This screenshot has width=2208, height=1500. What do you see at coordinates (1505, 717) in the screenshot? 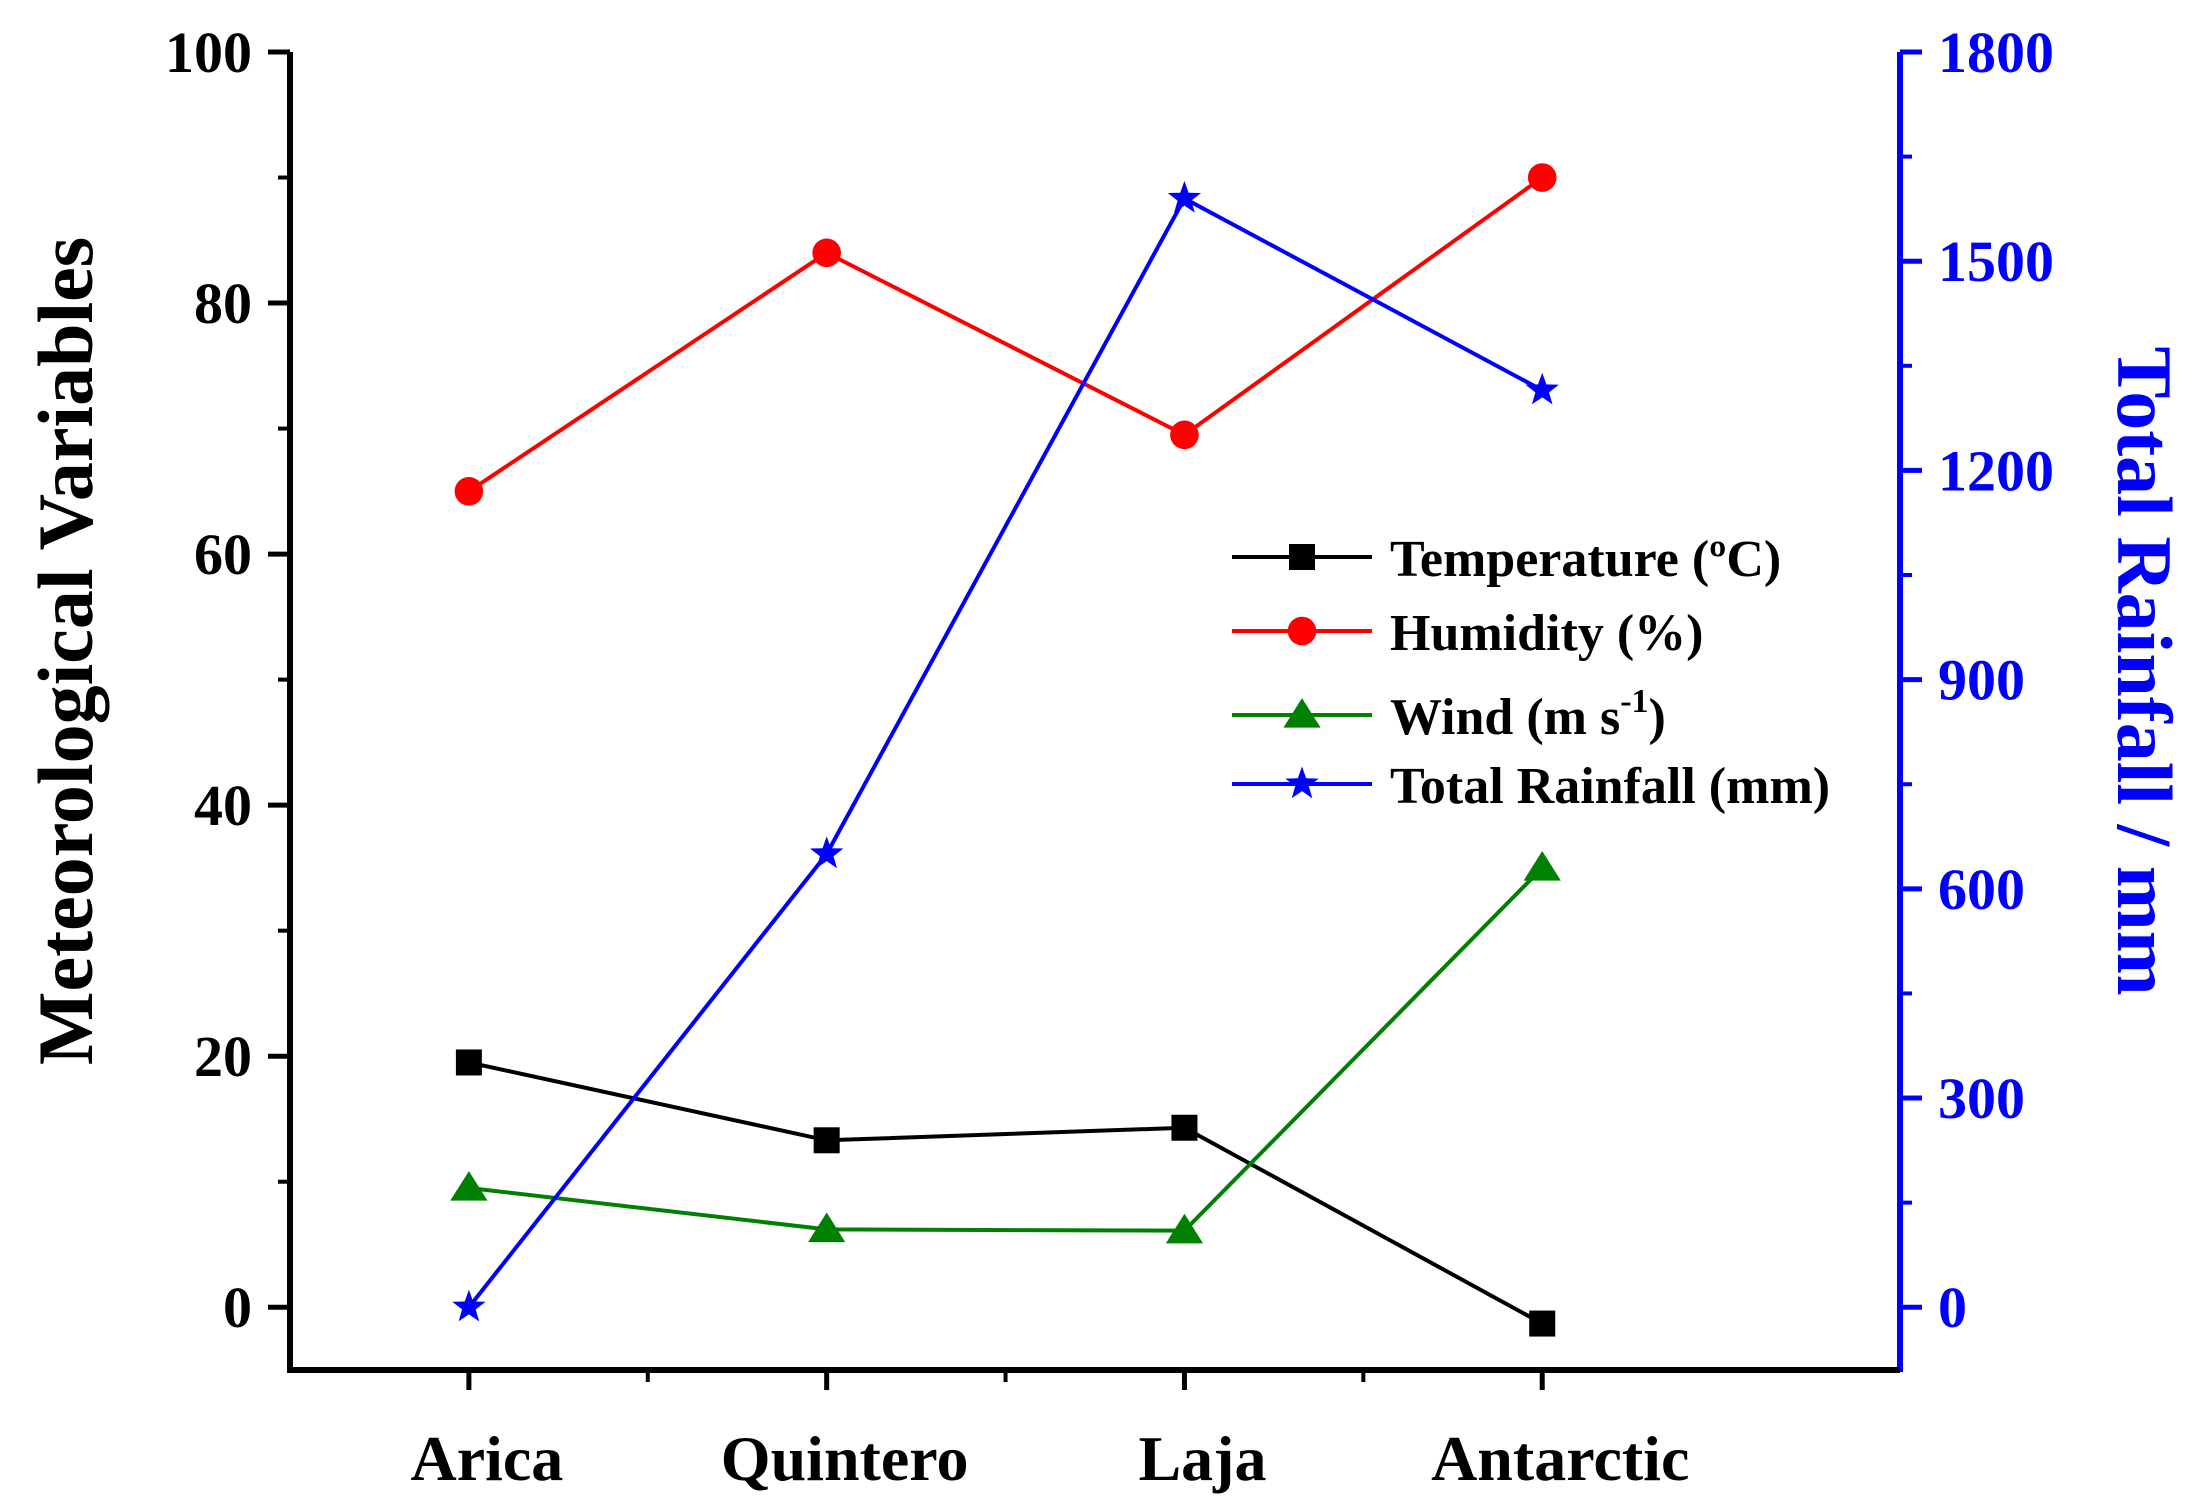
I see `legend-label-main: Wind (m s` at bounding box center [1505, 717].